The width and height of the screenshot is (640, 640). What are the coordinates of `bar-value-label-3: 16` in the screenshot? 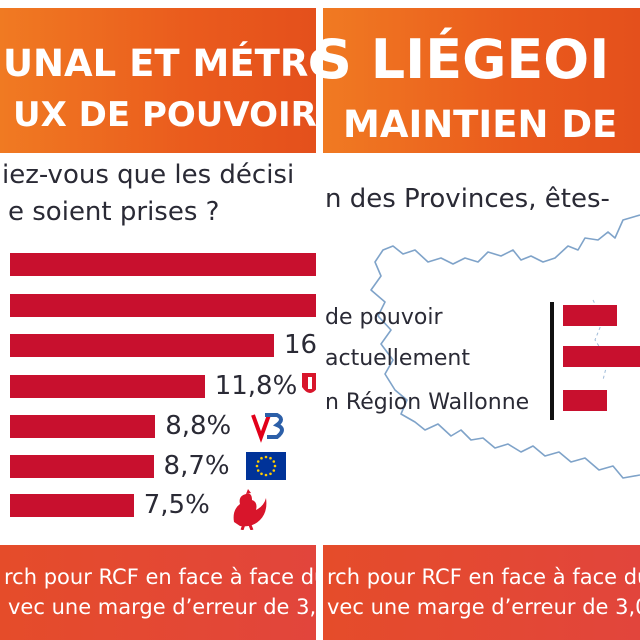 It's located at (300, 345).